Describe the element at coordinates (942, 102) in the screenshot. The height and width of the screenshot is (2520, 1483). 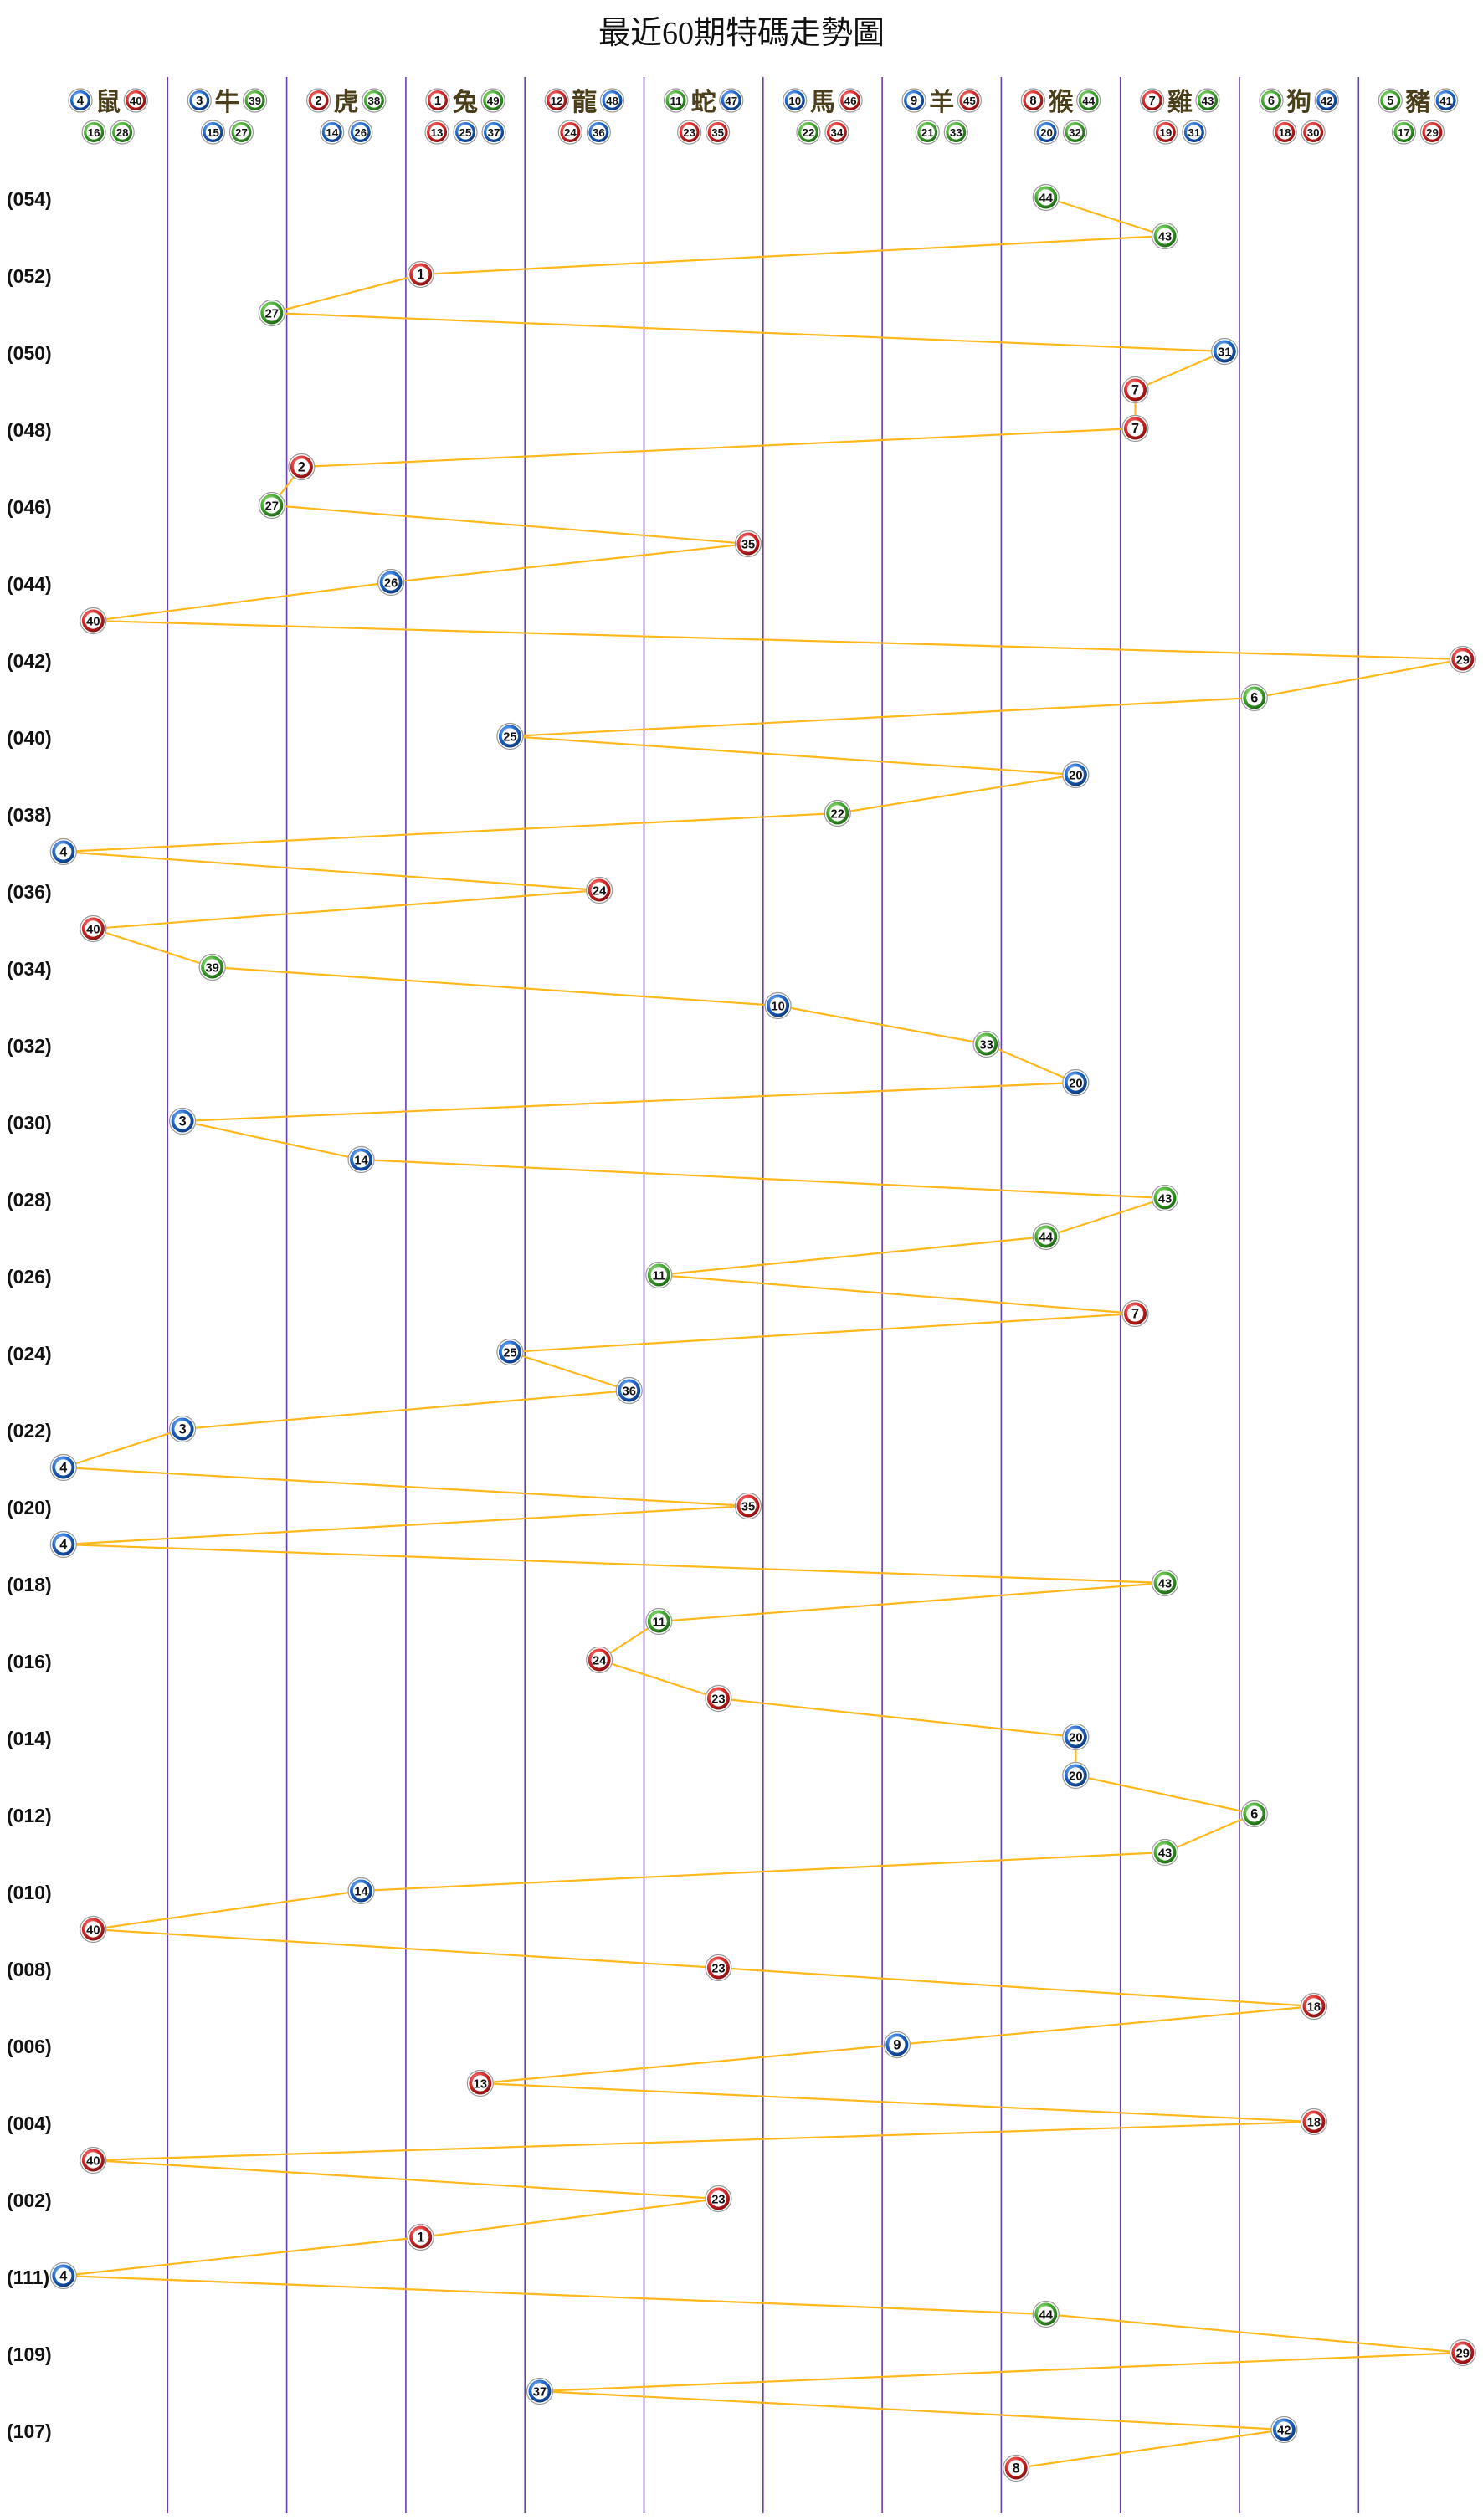
I see `zodiac-label: 羊` at that location.